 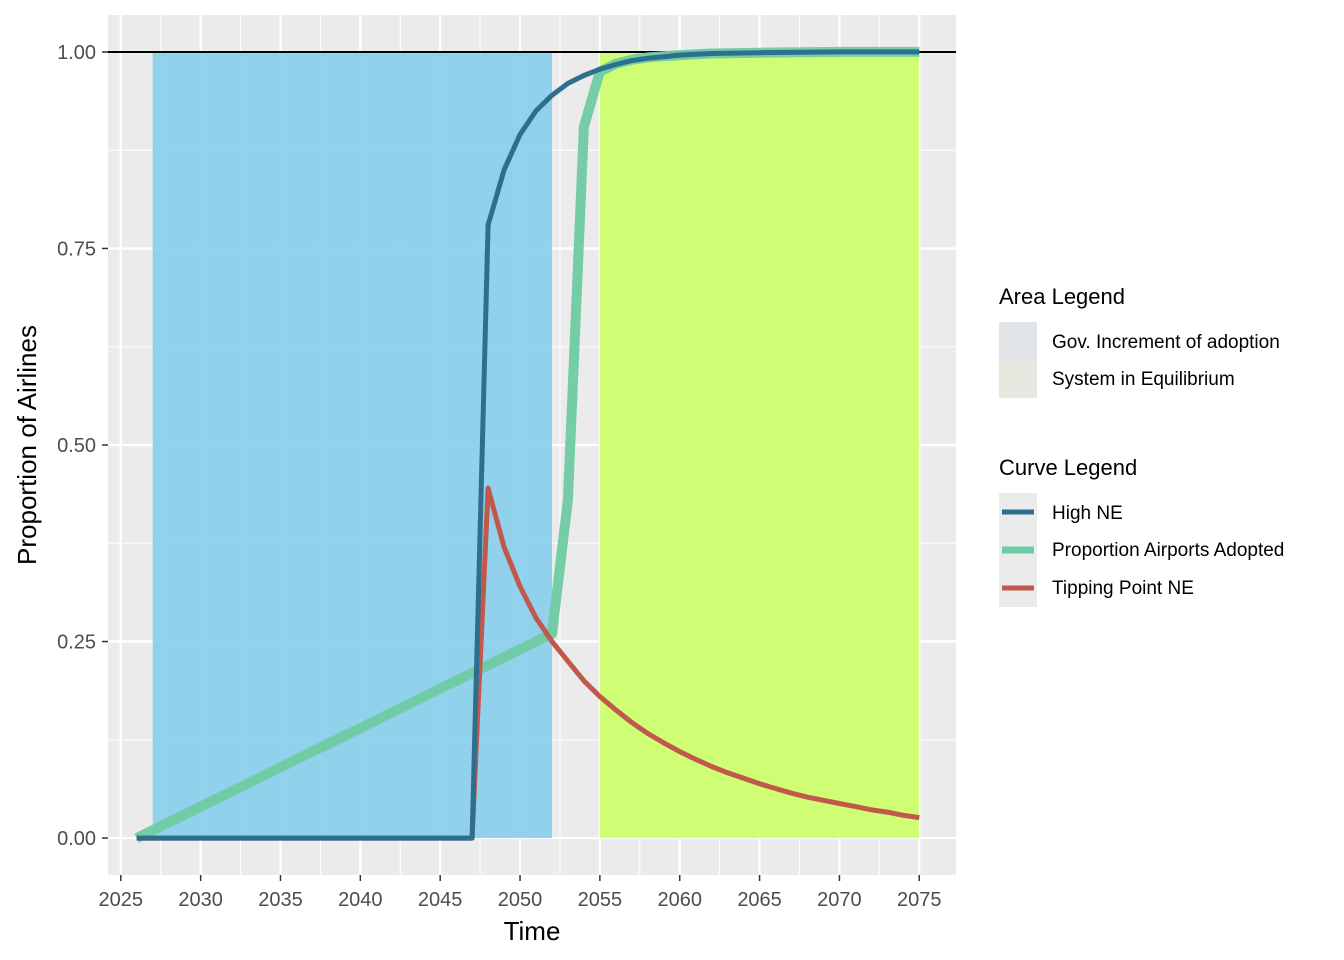 What do you see at coordinates (600, 900) in the screenshot?
I see `x-tick-label: 2055` at bounding box center [600, 900].